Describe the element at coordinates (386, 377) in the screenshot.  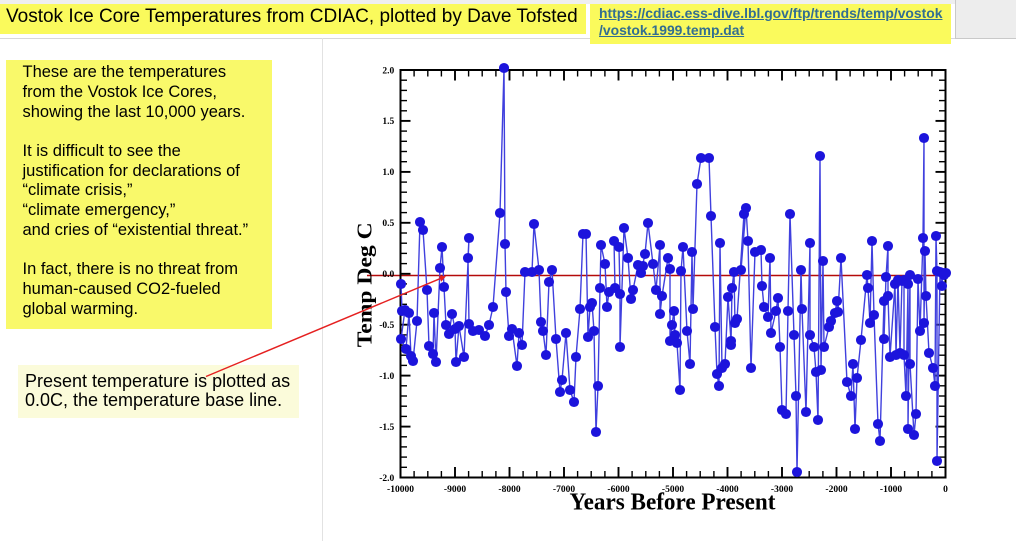
I see `svg-text: -1.0` at that location.